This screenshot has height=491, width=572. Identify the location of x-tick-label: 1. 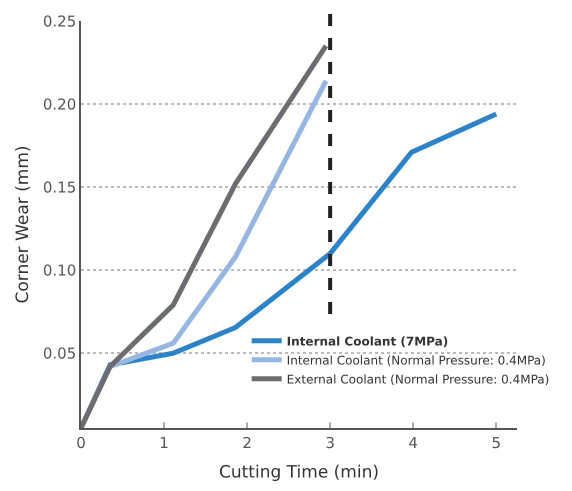
(164, 443).